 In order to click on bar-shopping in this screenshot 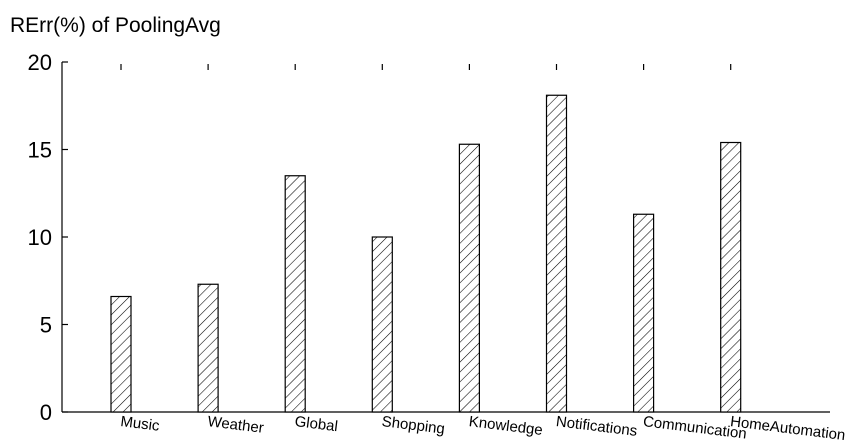, I will do `click(382, 324)`.